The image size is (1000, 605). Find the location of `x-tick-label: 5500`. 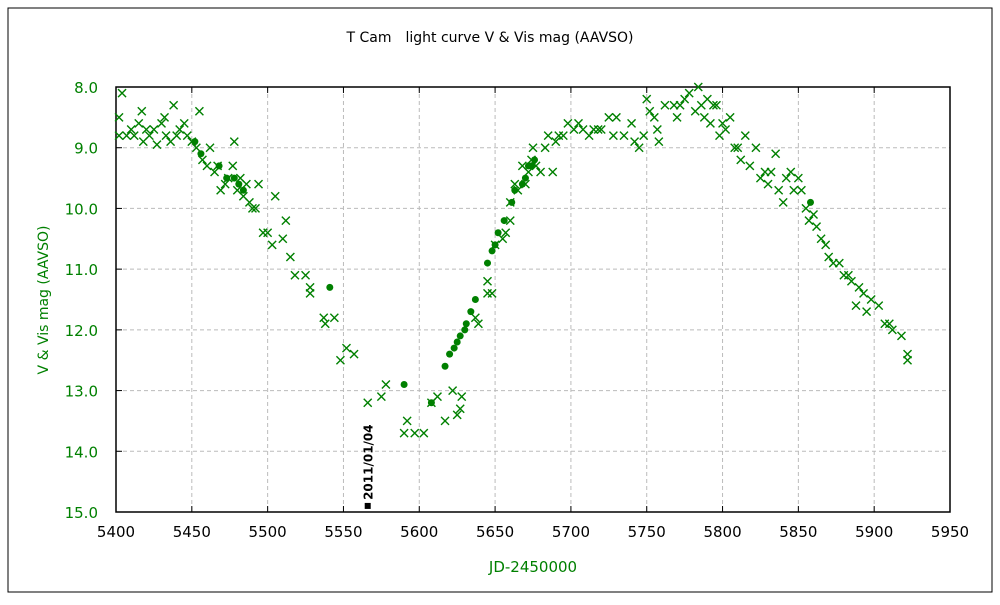

x-tick-label: 5500 is located at coordinates (268, 532).